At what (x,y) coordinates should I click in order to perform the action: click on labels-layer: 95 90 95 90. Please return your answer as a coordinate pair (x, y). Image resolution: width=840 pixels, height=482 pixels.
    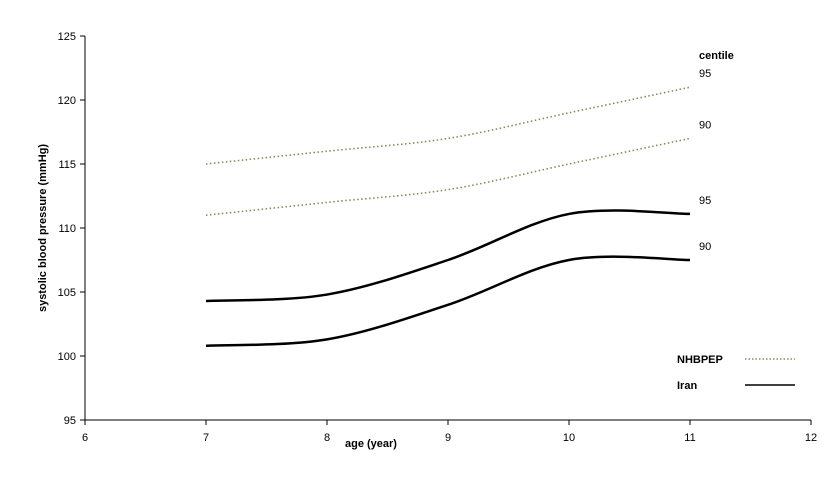
    Looking at the image, I should click on (705, 160).